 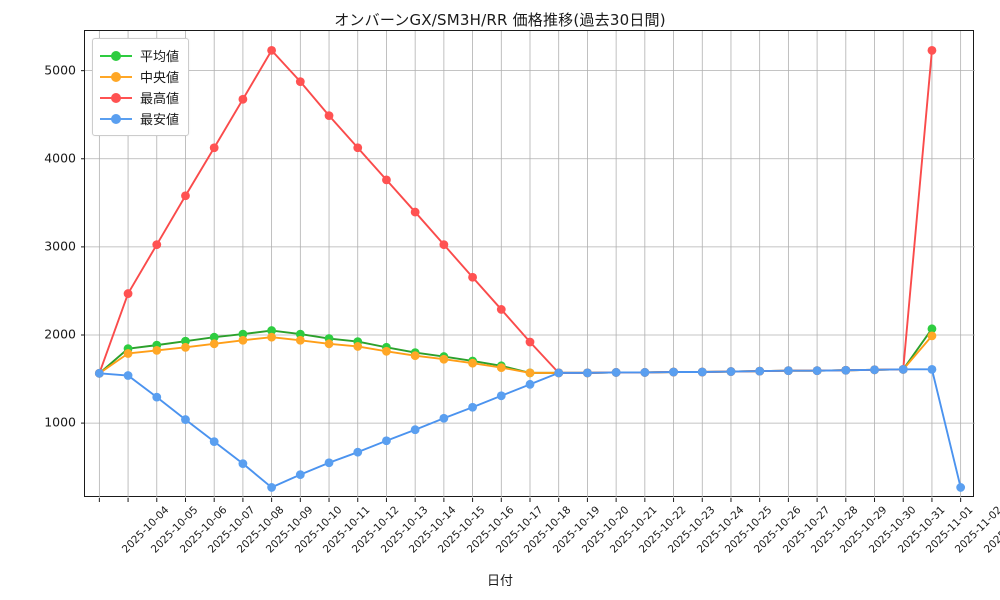 I want to click on legend-item-min: 最安値, so click(x=139, y=118).